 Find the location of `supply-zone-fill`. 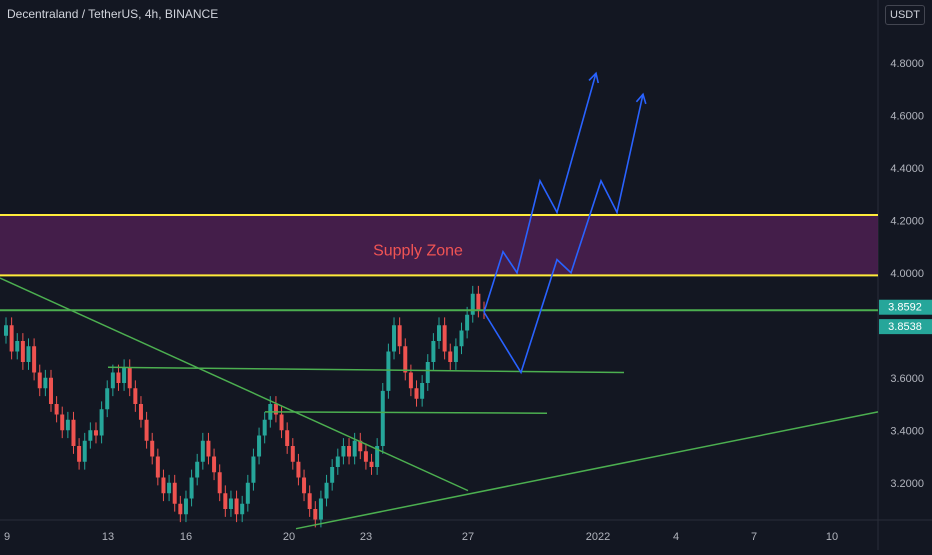

supply-zone-fill is located at coordinates (439, 245).